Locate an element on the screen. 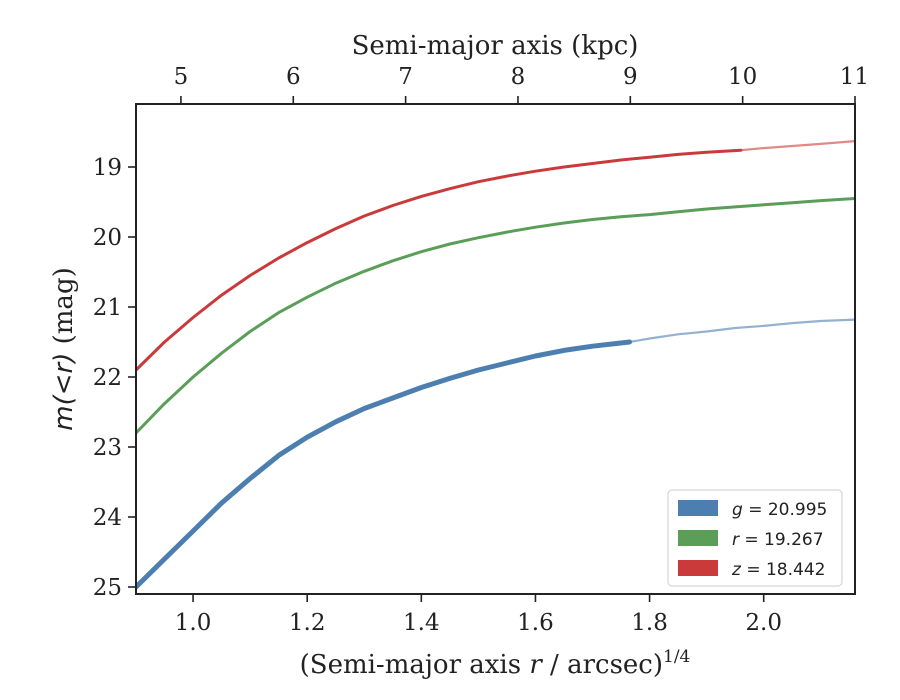 The height and width of the screenshot is (700, 900). legend-label-g: g = 20.995 is located at coordinates (779, 510).